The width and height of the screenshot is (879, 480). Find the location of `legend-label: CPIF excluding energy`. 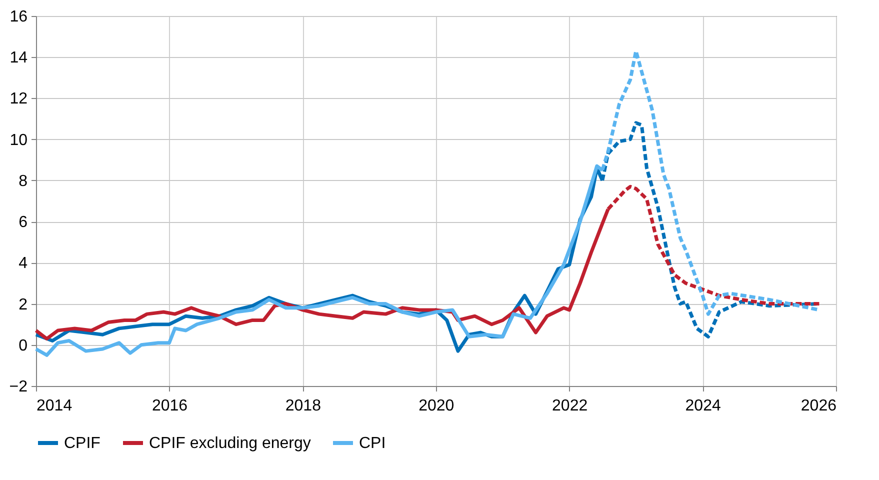

legend-label: CPIF excluding energy is located at coordinates (230, 443).